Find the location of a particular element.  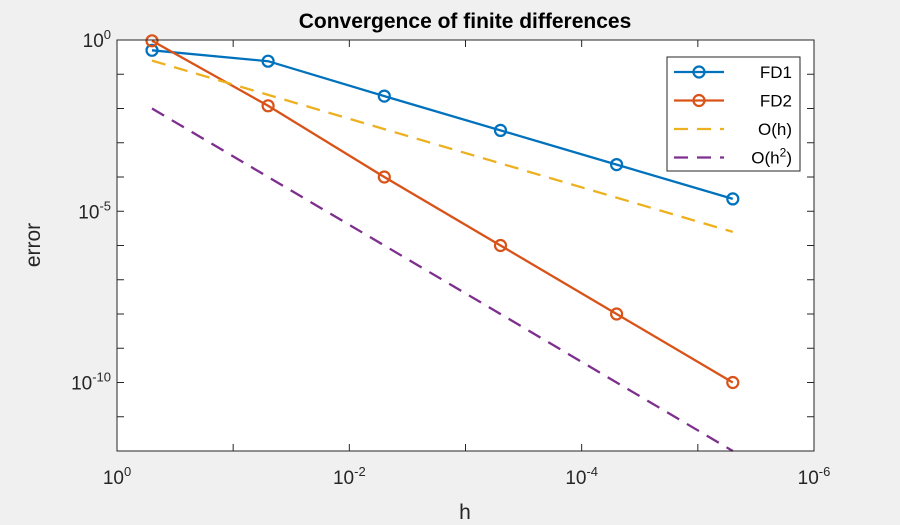

y-tick-label: 10⁰ is located at coordinates (97, 39).